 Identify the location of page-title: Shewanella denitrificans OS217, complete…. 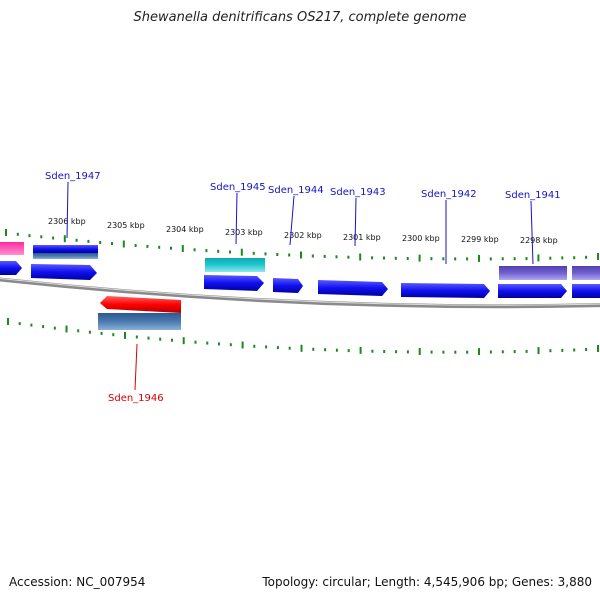
(300, 17).